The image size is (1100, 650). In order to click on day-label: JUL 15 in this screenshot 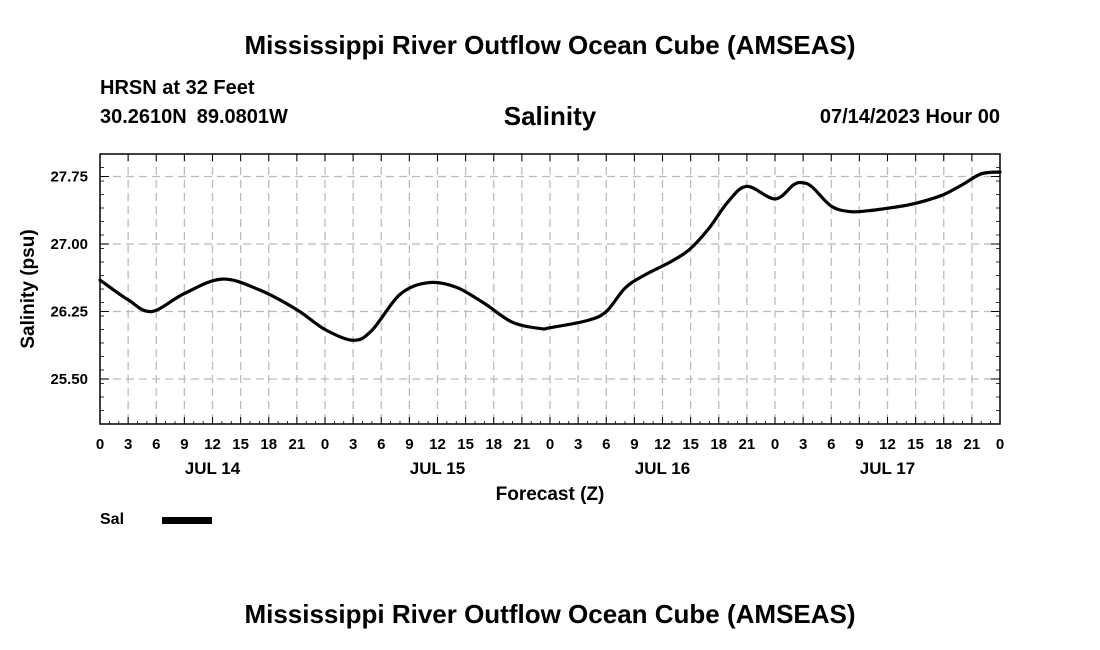, I will do `click(437, 468)`.